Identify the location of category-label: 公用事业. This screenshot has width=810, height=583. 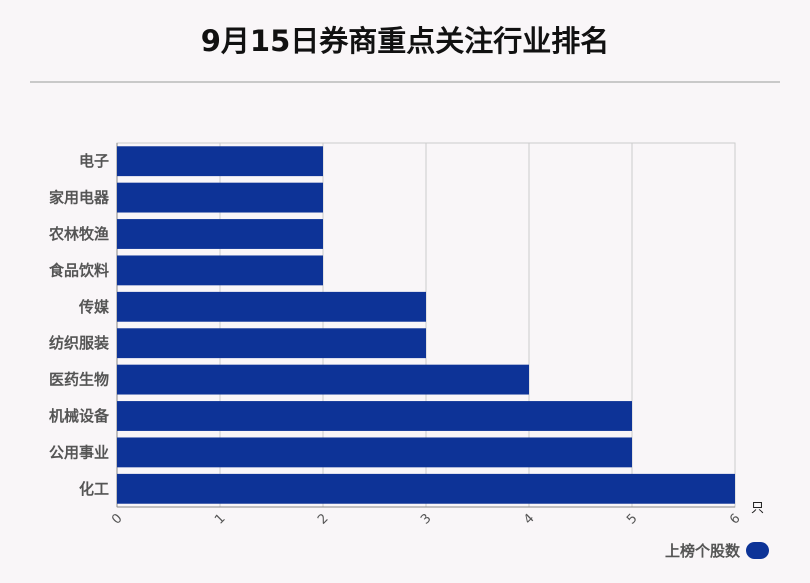
(79, 452).